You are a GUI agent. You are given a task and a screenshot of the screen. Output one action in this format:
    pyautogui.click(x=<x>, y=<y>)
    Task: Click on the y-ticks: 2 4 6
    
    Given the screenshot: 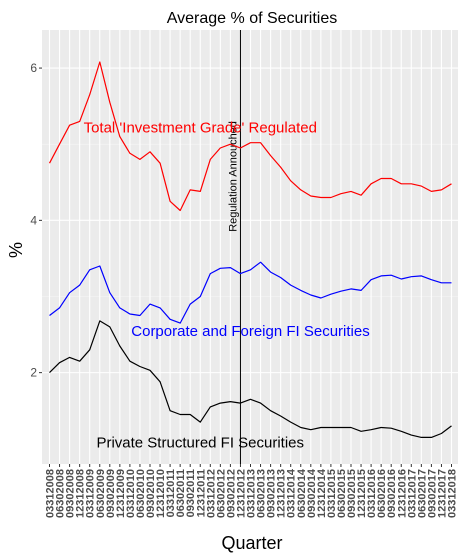 What is the action you would take?
    pyautogui.click(x=36, y=220)
    